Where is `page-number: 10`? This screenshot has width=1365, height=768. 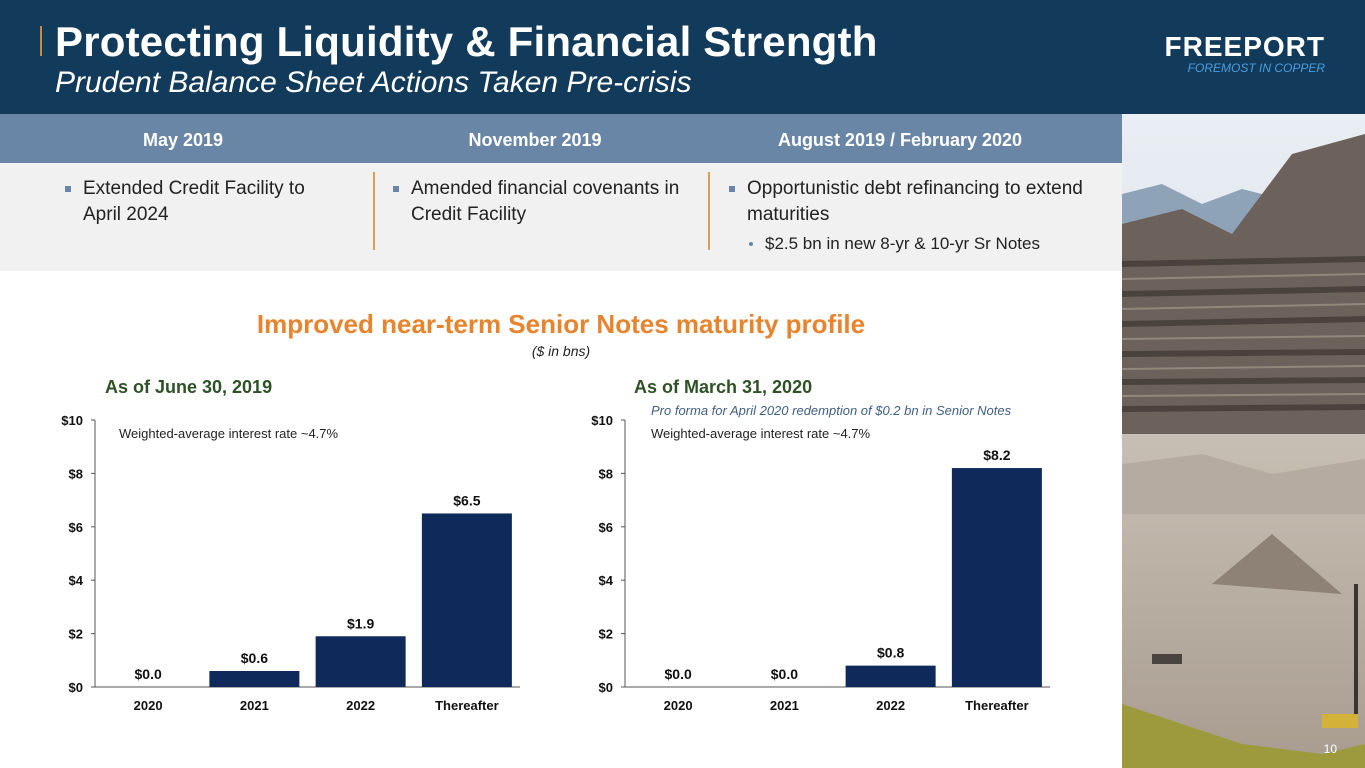 page-number: 10 is located at coordinates (1330, 749).